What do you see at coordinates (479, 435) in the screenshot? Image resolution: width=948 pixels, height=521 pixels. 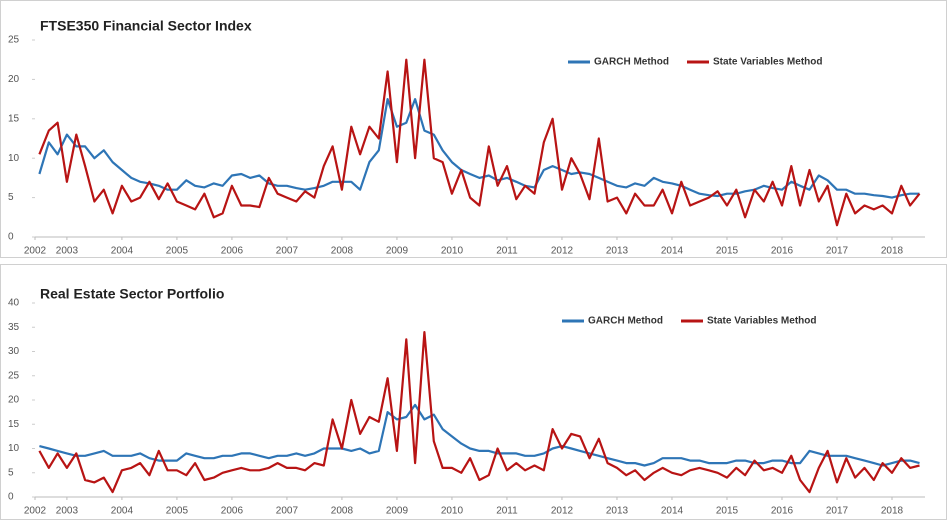 I see `series-line` at bounding box center [479, 435].